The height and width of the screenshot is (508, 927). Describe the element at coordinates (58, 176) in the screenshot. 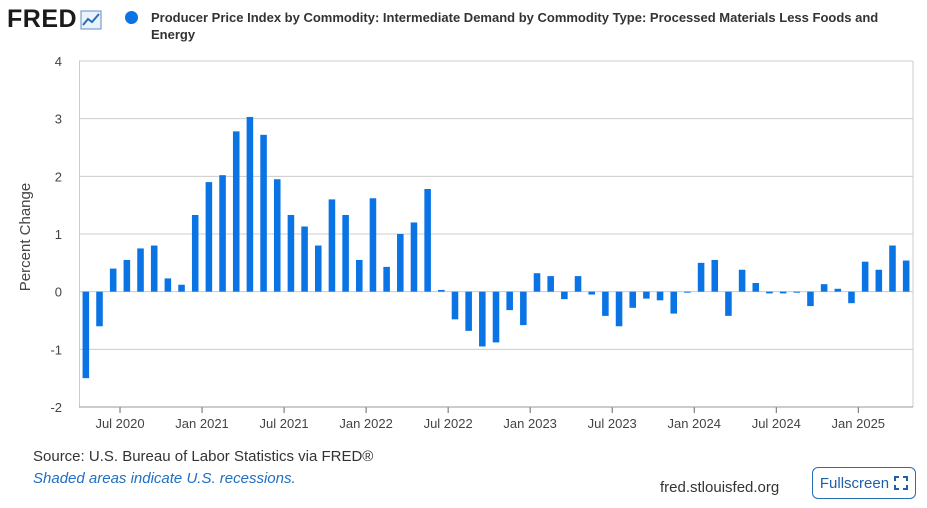

I see `y-tick-label: 2` at that location.